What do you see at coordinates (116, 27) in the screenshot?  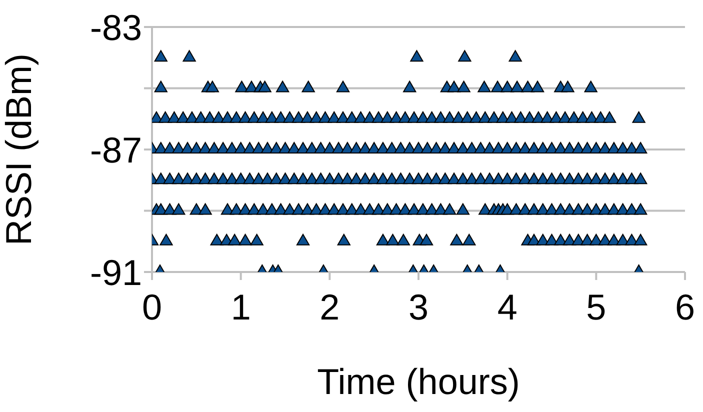 I see `y-tick-label: -83` at bounding box center [116, 27].